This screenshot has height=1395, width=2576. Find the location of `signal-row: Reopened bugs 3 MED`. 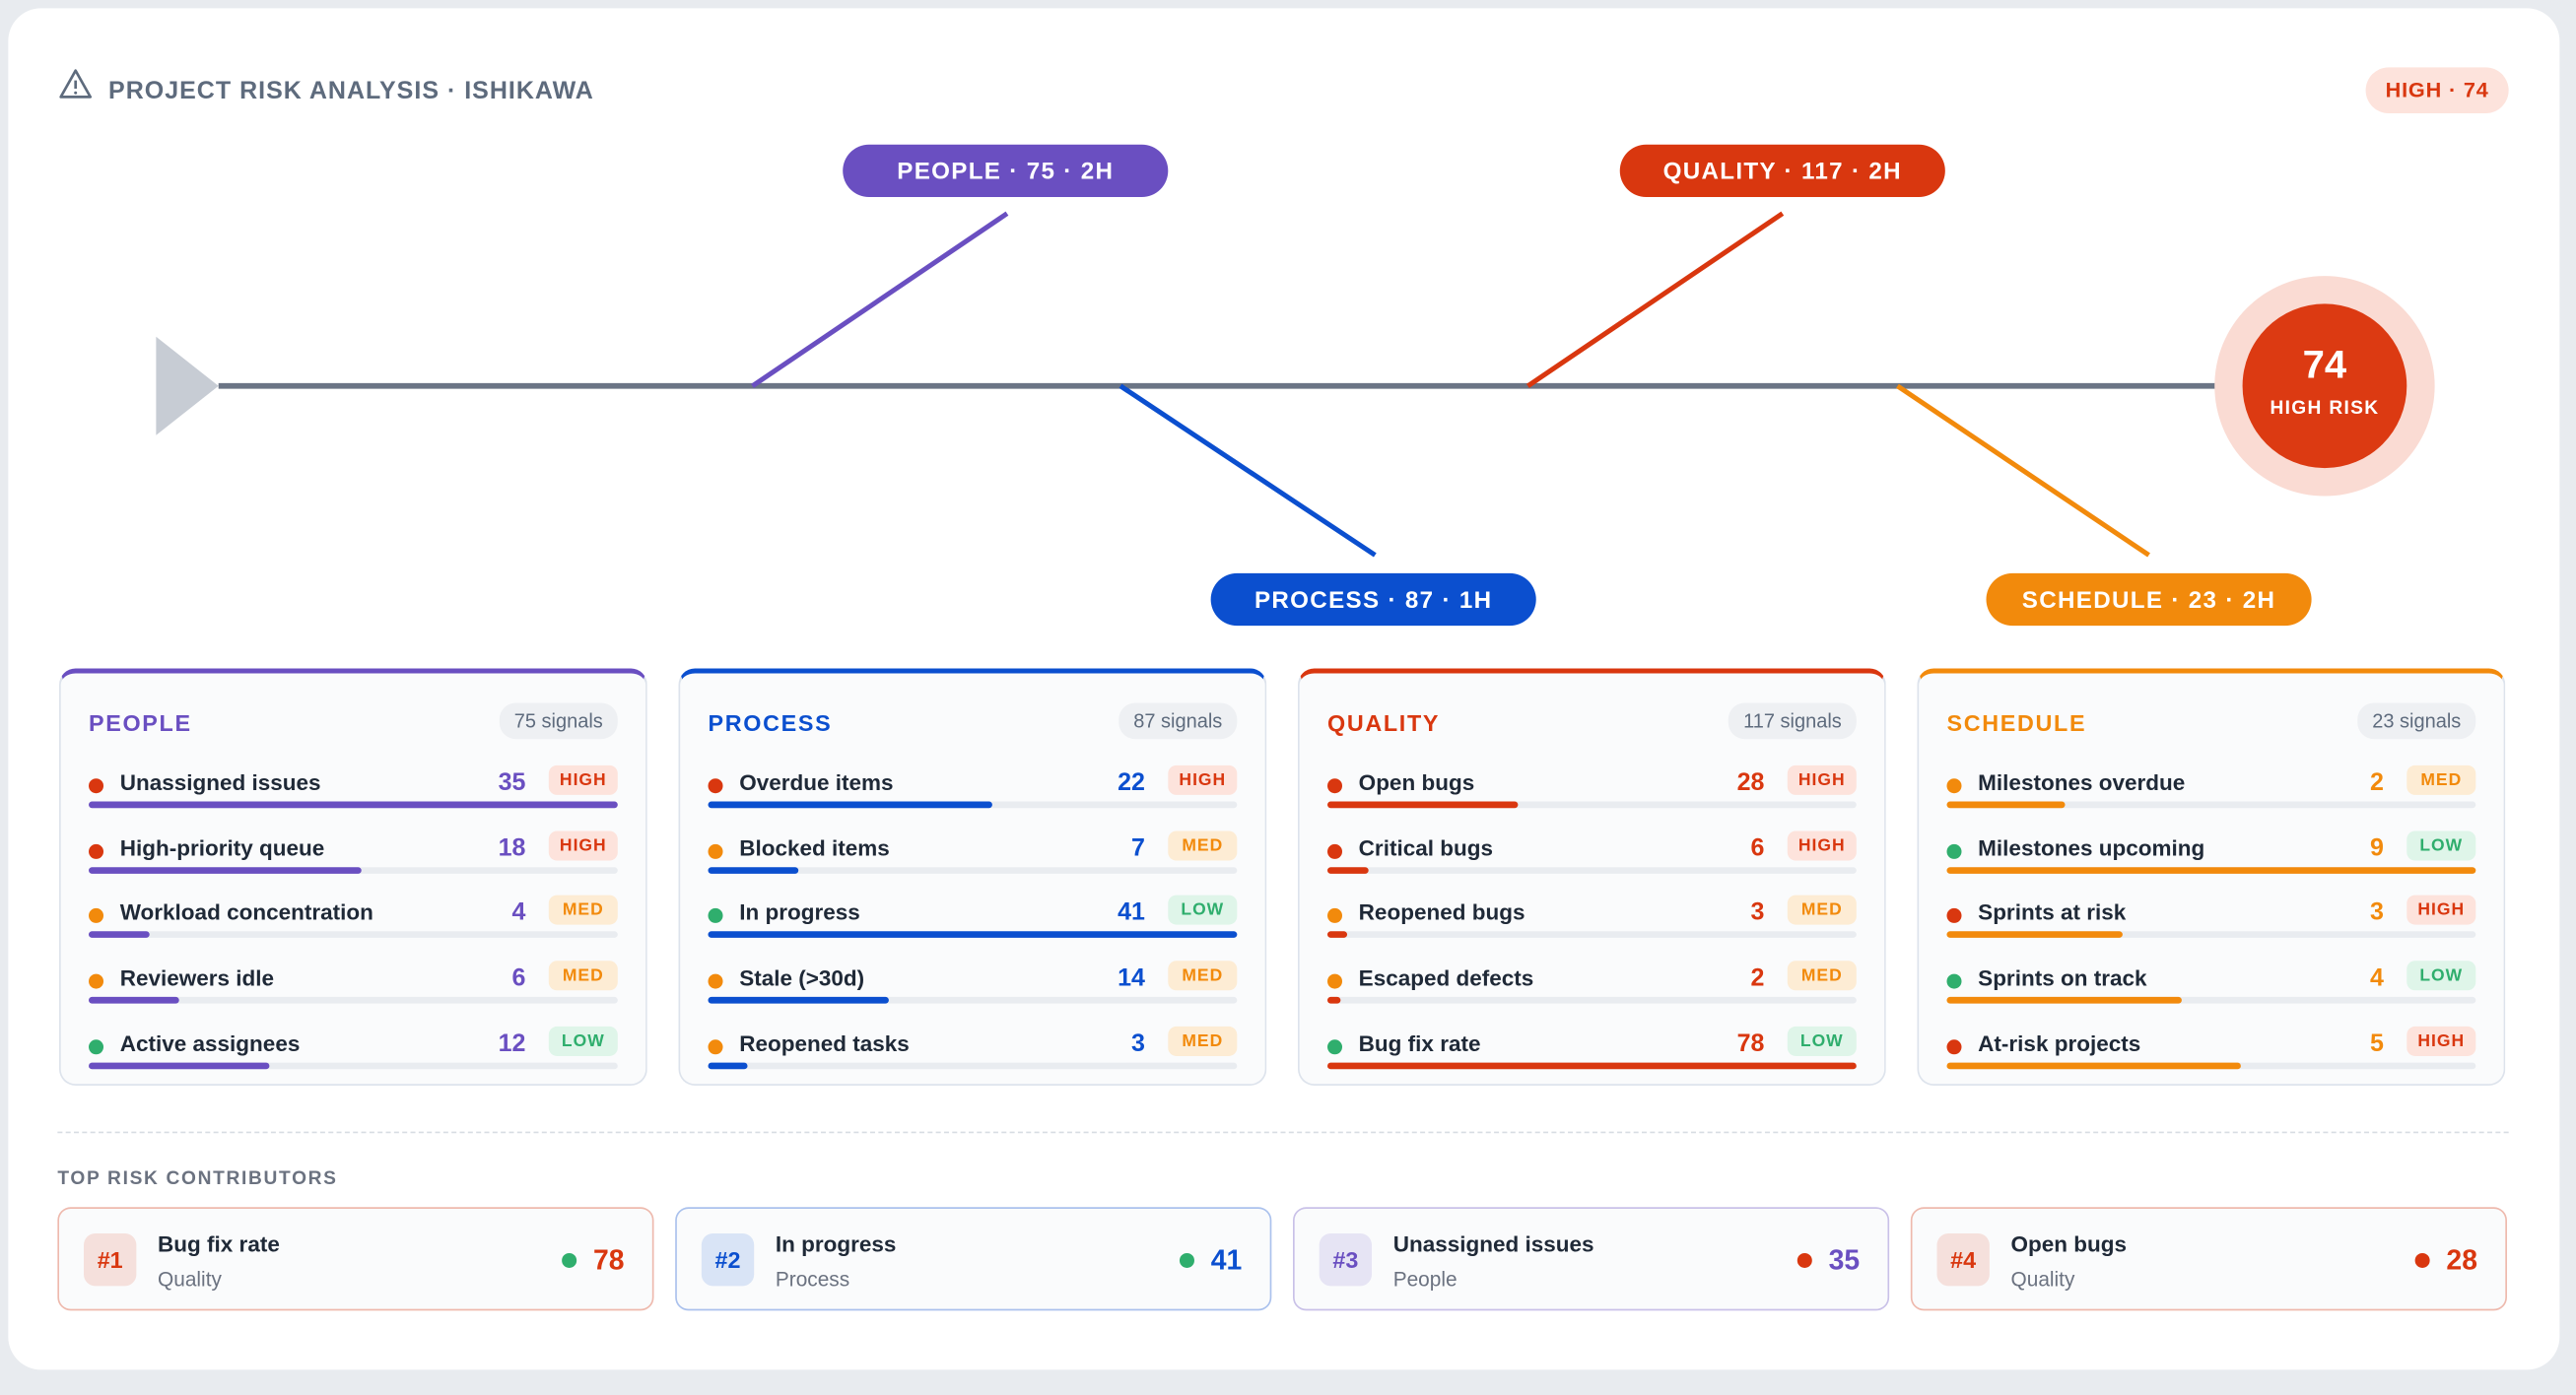

signal-row: Reopened bugs 3 MED is located at coordinates (1592, 928).